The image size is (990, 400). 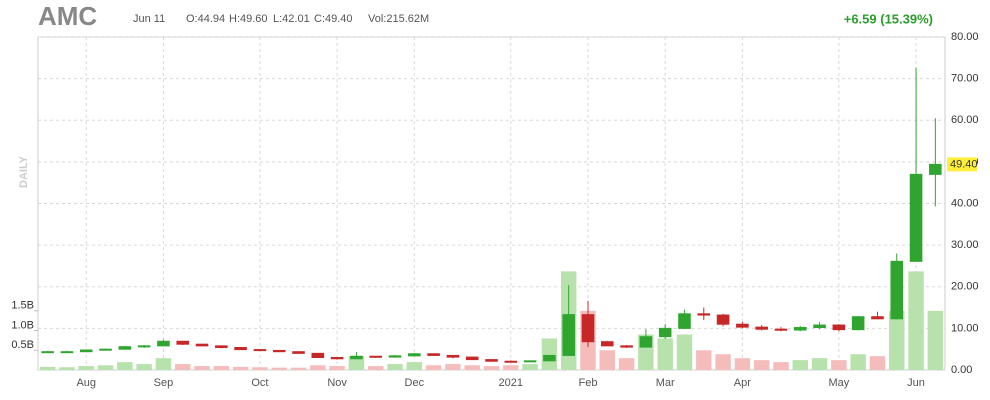 What do you see at coordinates (22, 325) in the screenshot?
I see `volume-tick-label: 1.0B` at bounding box center [22, 325].